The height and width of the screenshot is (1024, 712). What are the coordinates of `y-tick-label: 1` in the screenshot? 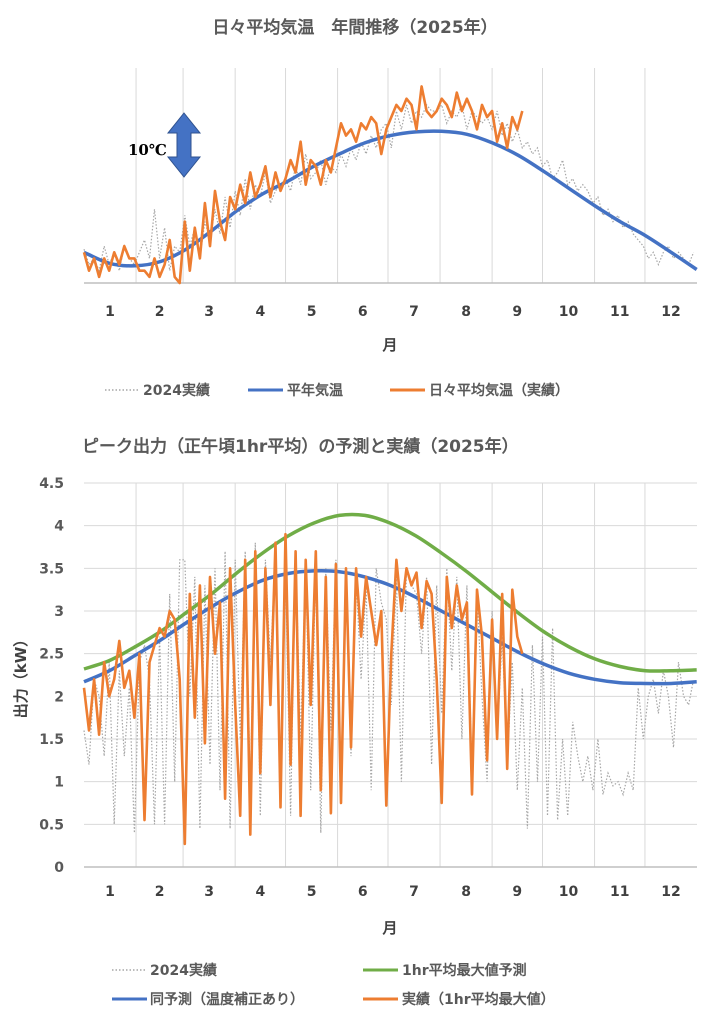 It's located at (59, 783).